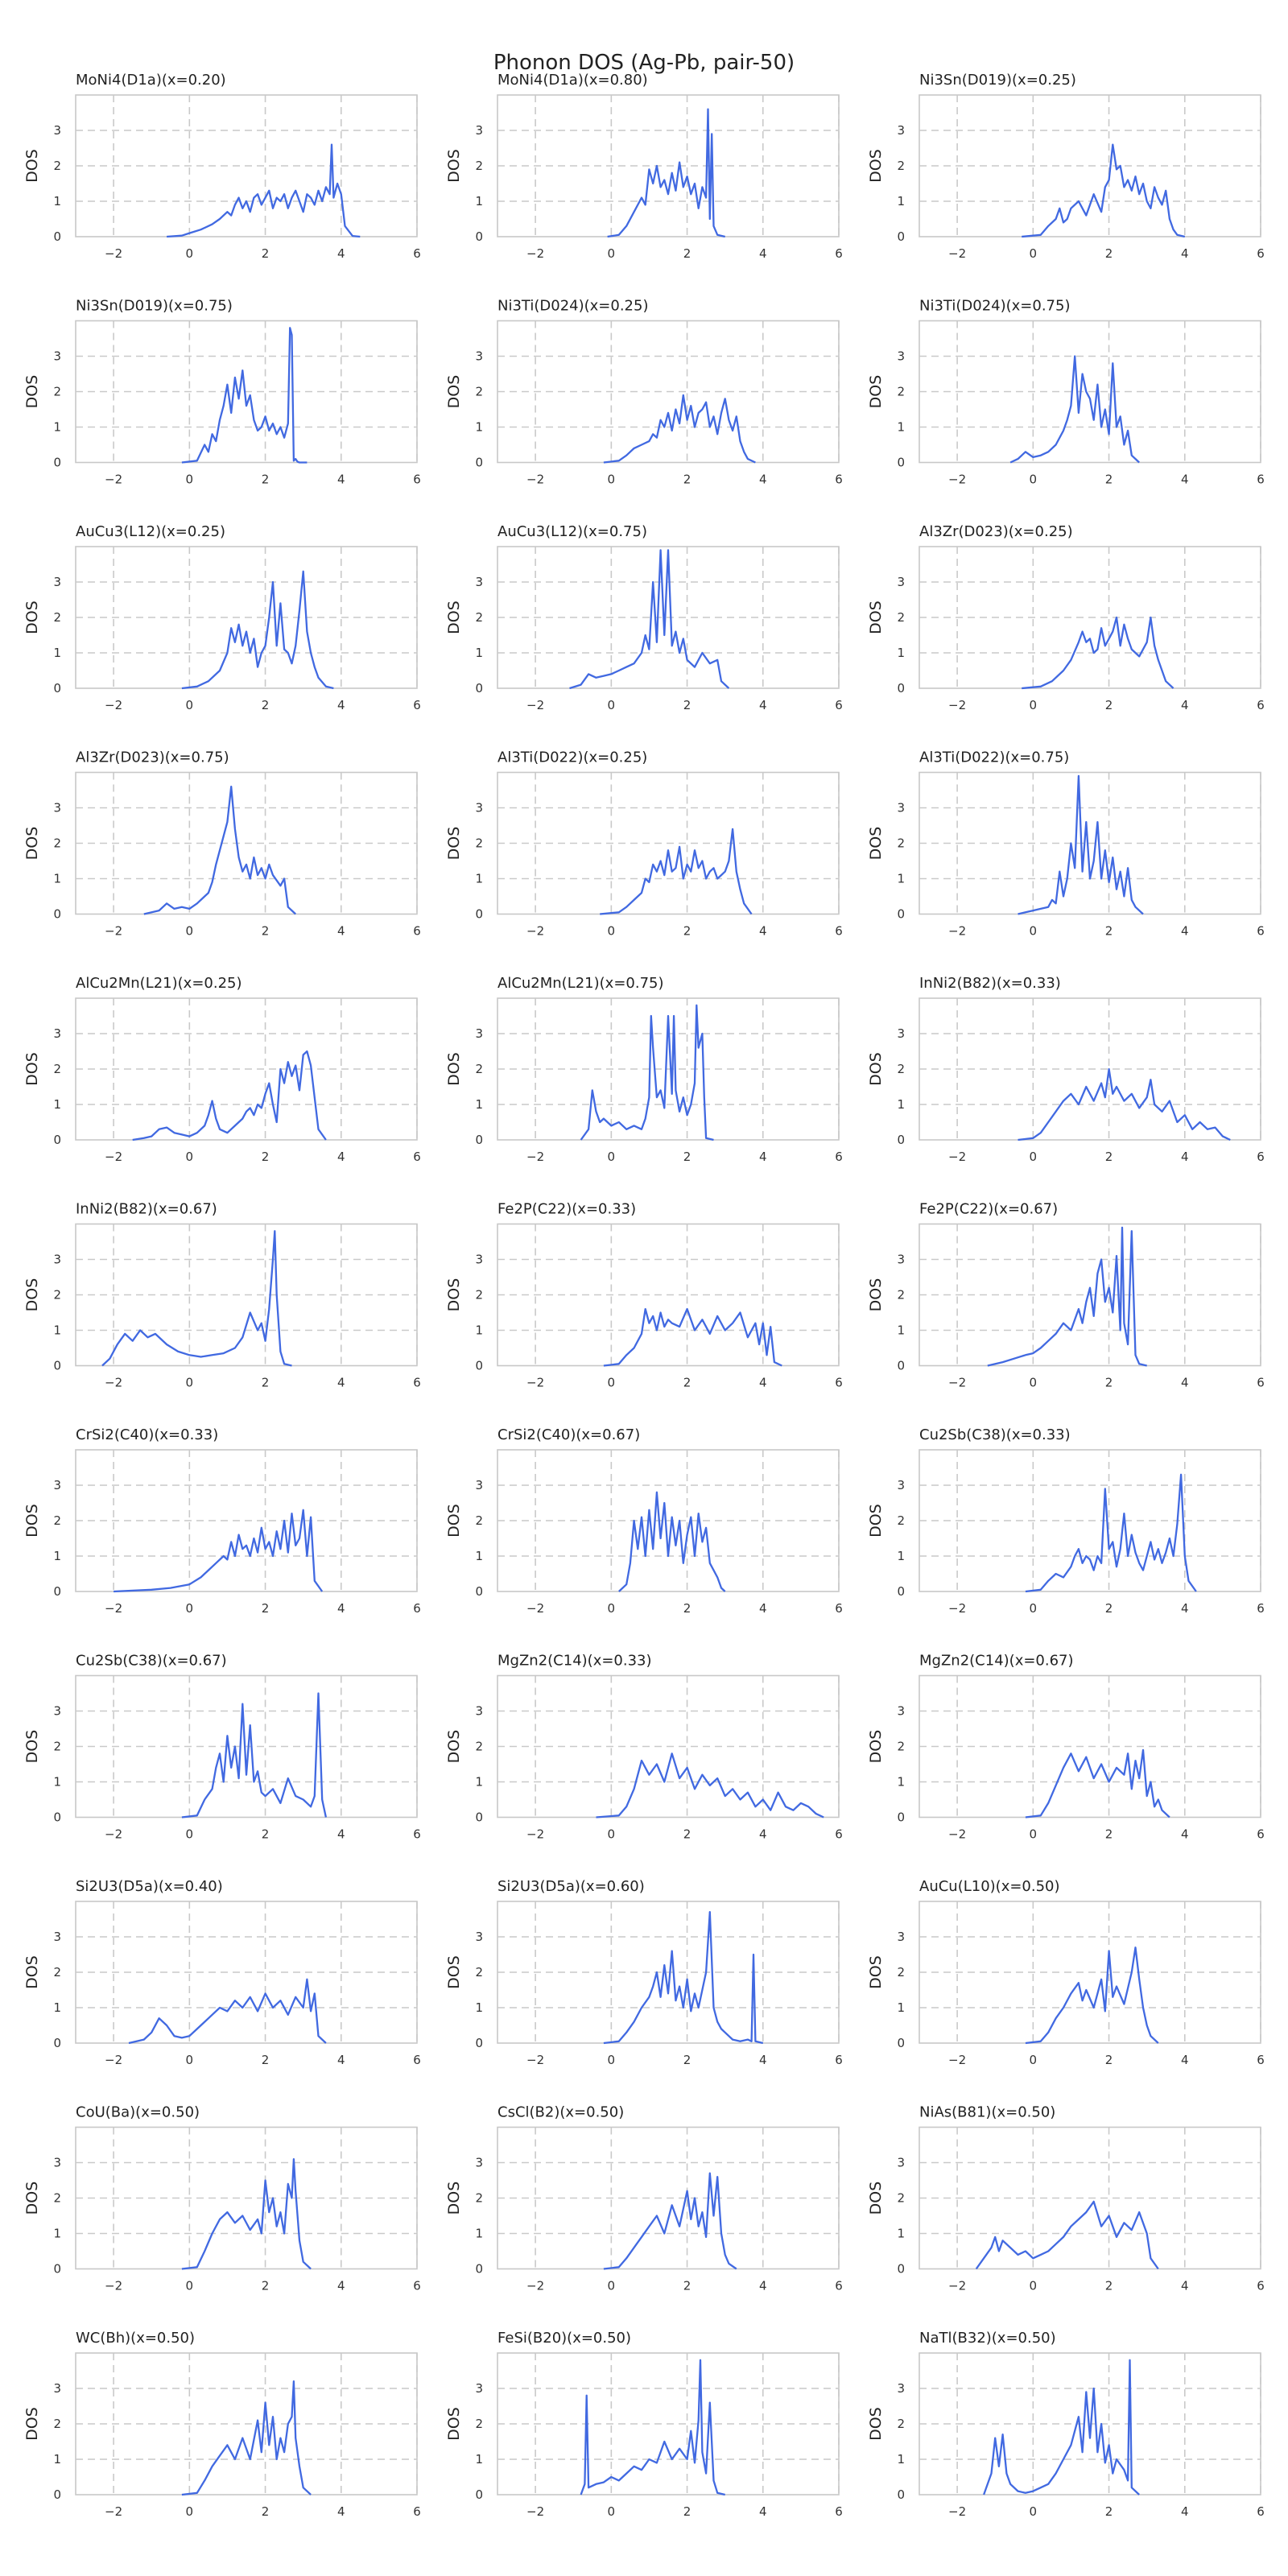 This screenshot has width=1288, height=2576. Describe the element at coordinates (644, 1069) in the screenshot. I see `subplot: AlCu2Mn(L21)(x=0.75) −2 0 2 4 6 0 1 2 3 DOS` at that location.